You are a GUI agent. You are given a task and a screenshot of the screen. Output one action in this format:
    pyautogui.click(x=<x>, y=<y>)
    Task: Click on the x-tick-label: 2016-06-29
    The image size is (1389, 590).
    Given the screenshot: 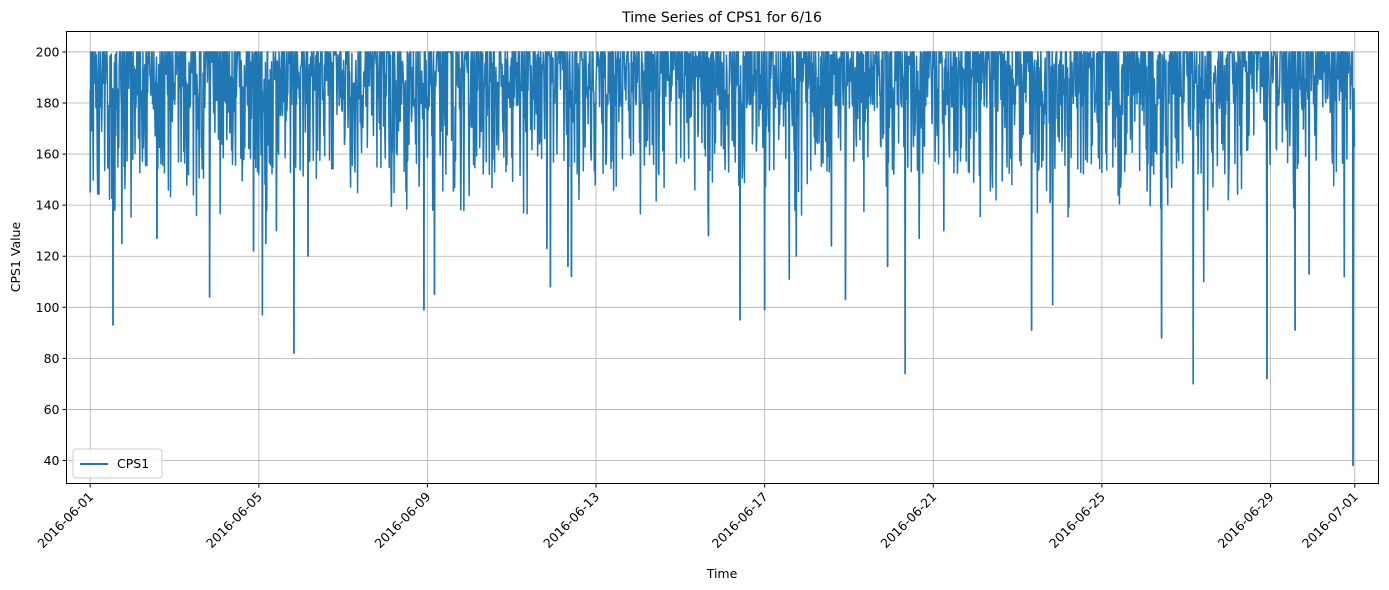 What is the action you would take?
    pyautogui.click(x=1246, y=520)
    